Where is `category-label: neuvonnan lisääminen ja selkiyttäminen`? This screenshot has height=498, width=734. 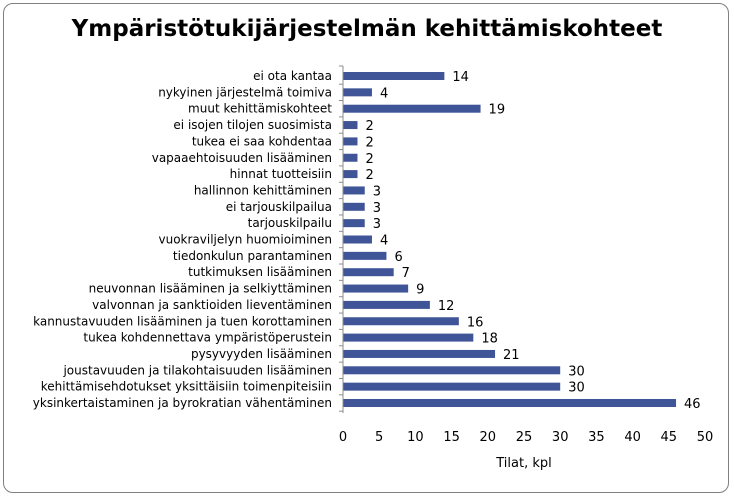 category-label: neuvonnan lisääminen ja selkiyttäminen is located at coordinates (210, 289).